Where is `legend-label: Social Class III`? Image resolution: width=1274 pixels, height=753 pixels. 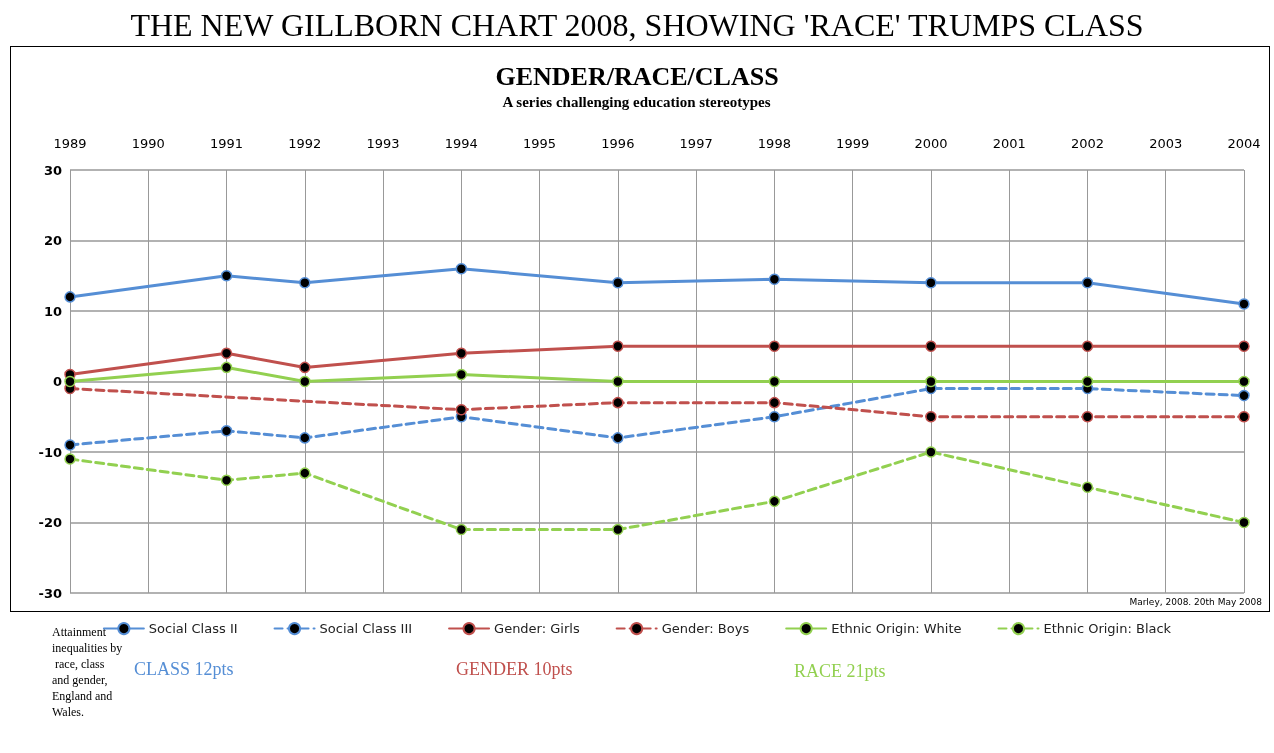 legend-label: Social Class III is located at coordinates (366, 629).